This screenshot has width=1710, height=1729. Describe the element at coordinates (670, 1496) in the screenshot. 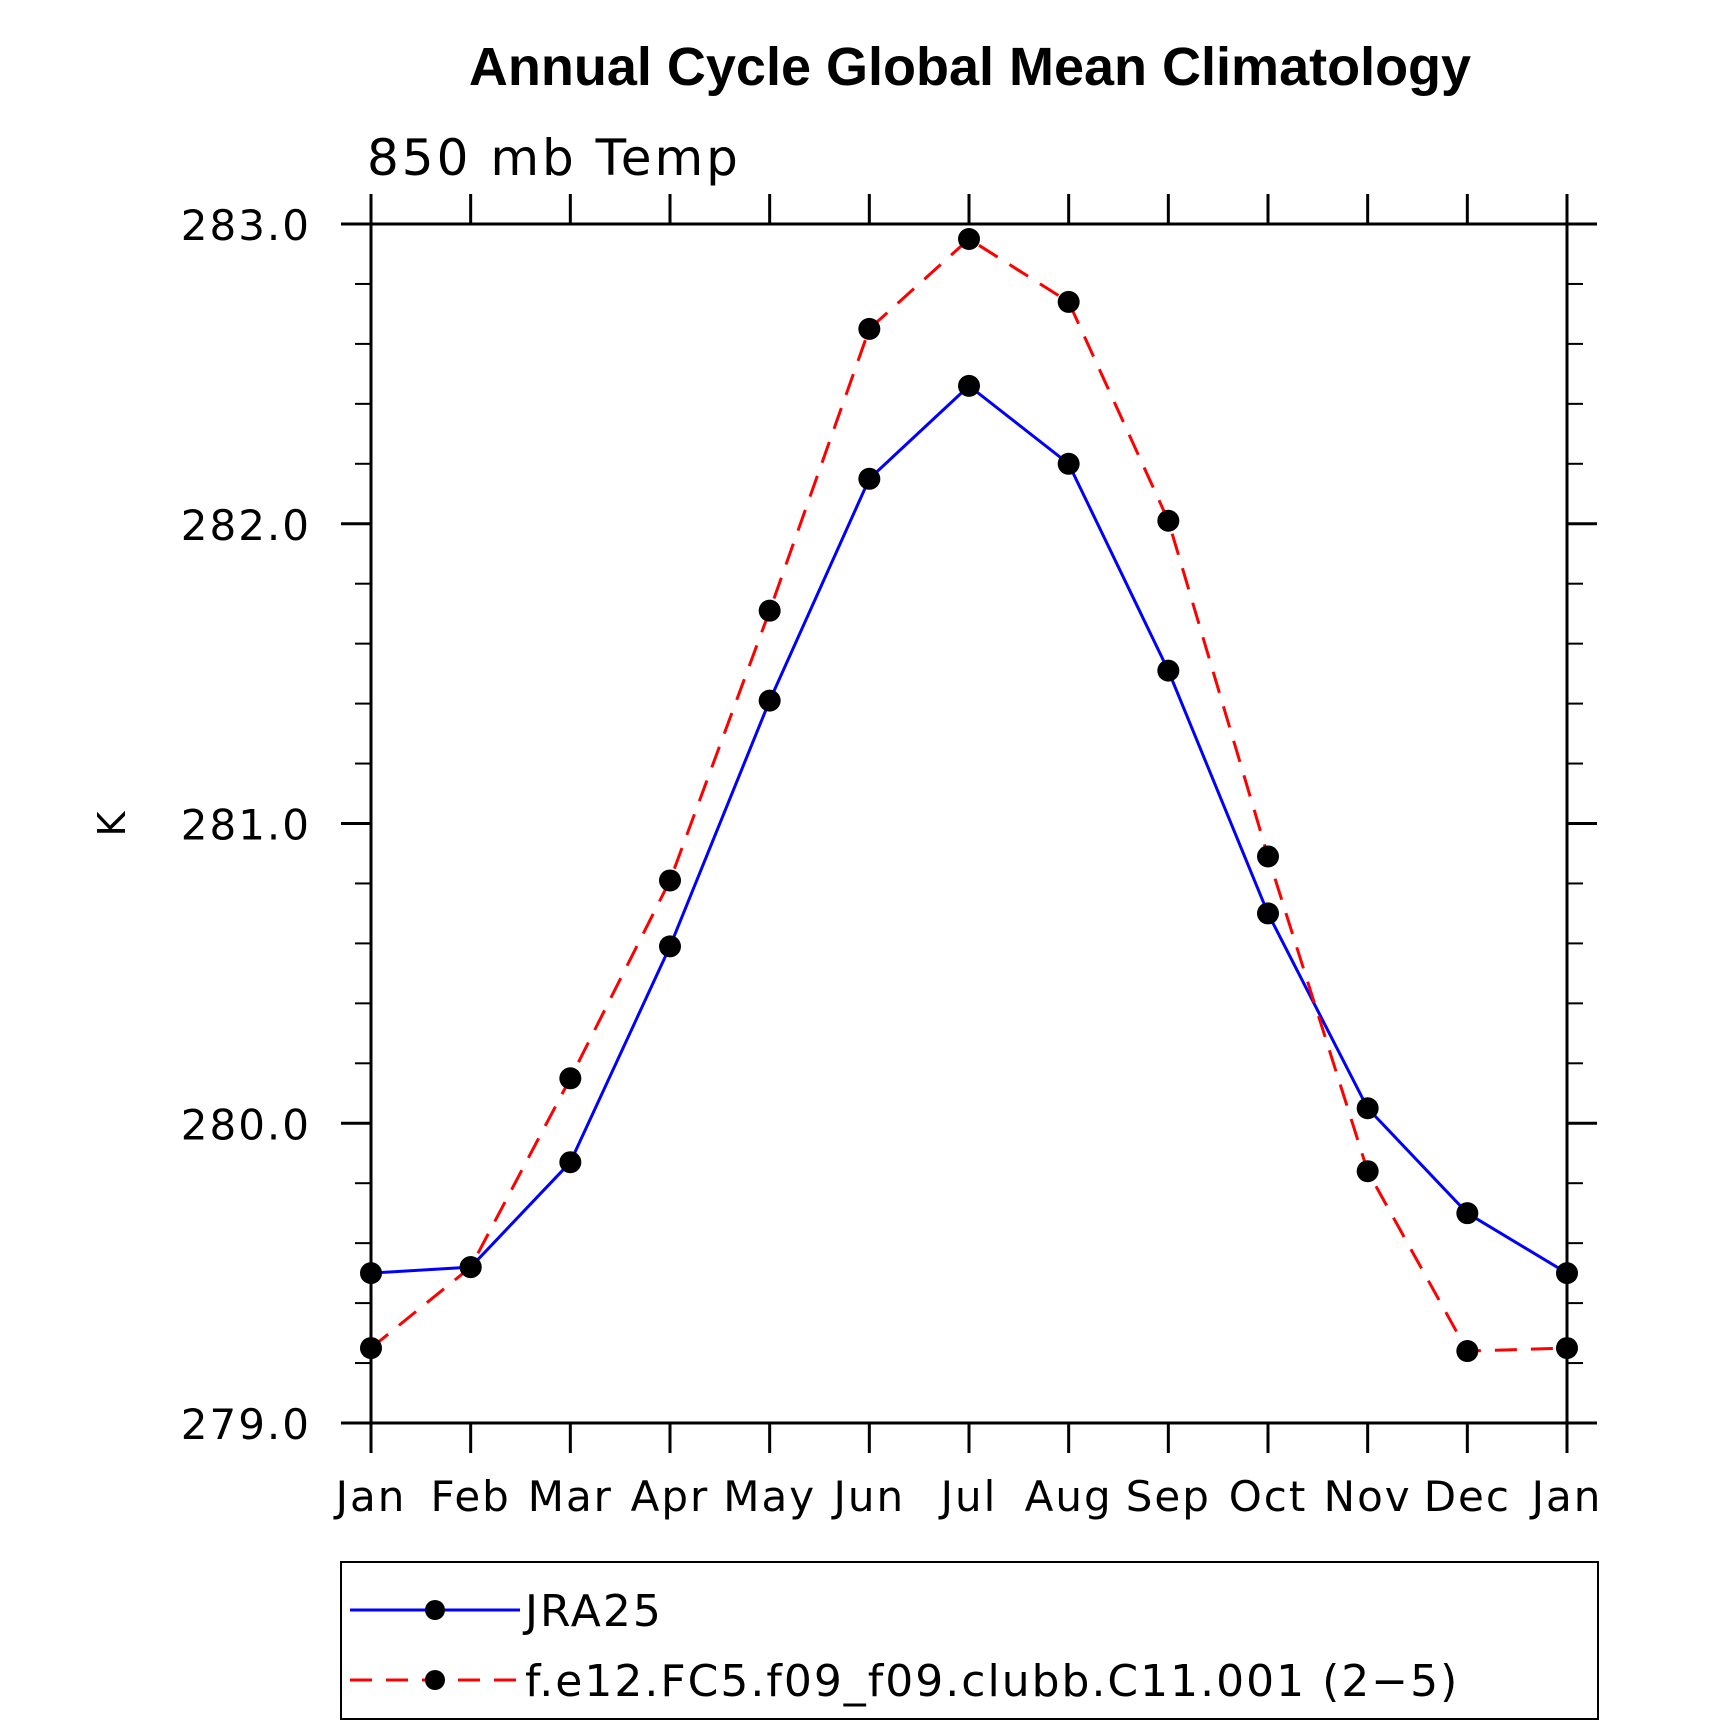

I see `x-tick-label: Apr` at that location.